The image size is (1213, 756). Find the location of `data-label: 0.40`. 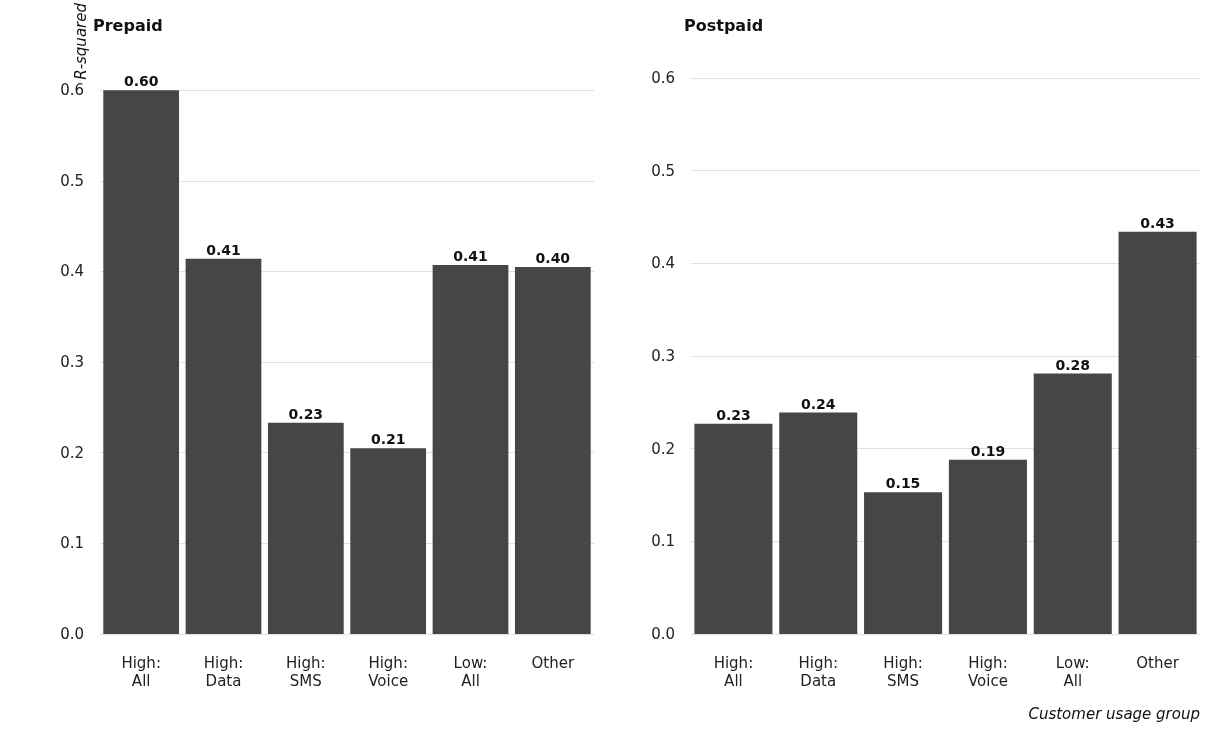

data-label: 0.40 is located at coordinates (553, 257).